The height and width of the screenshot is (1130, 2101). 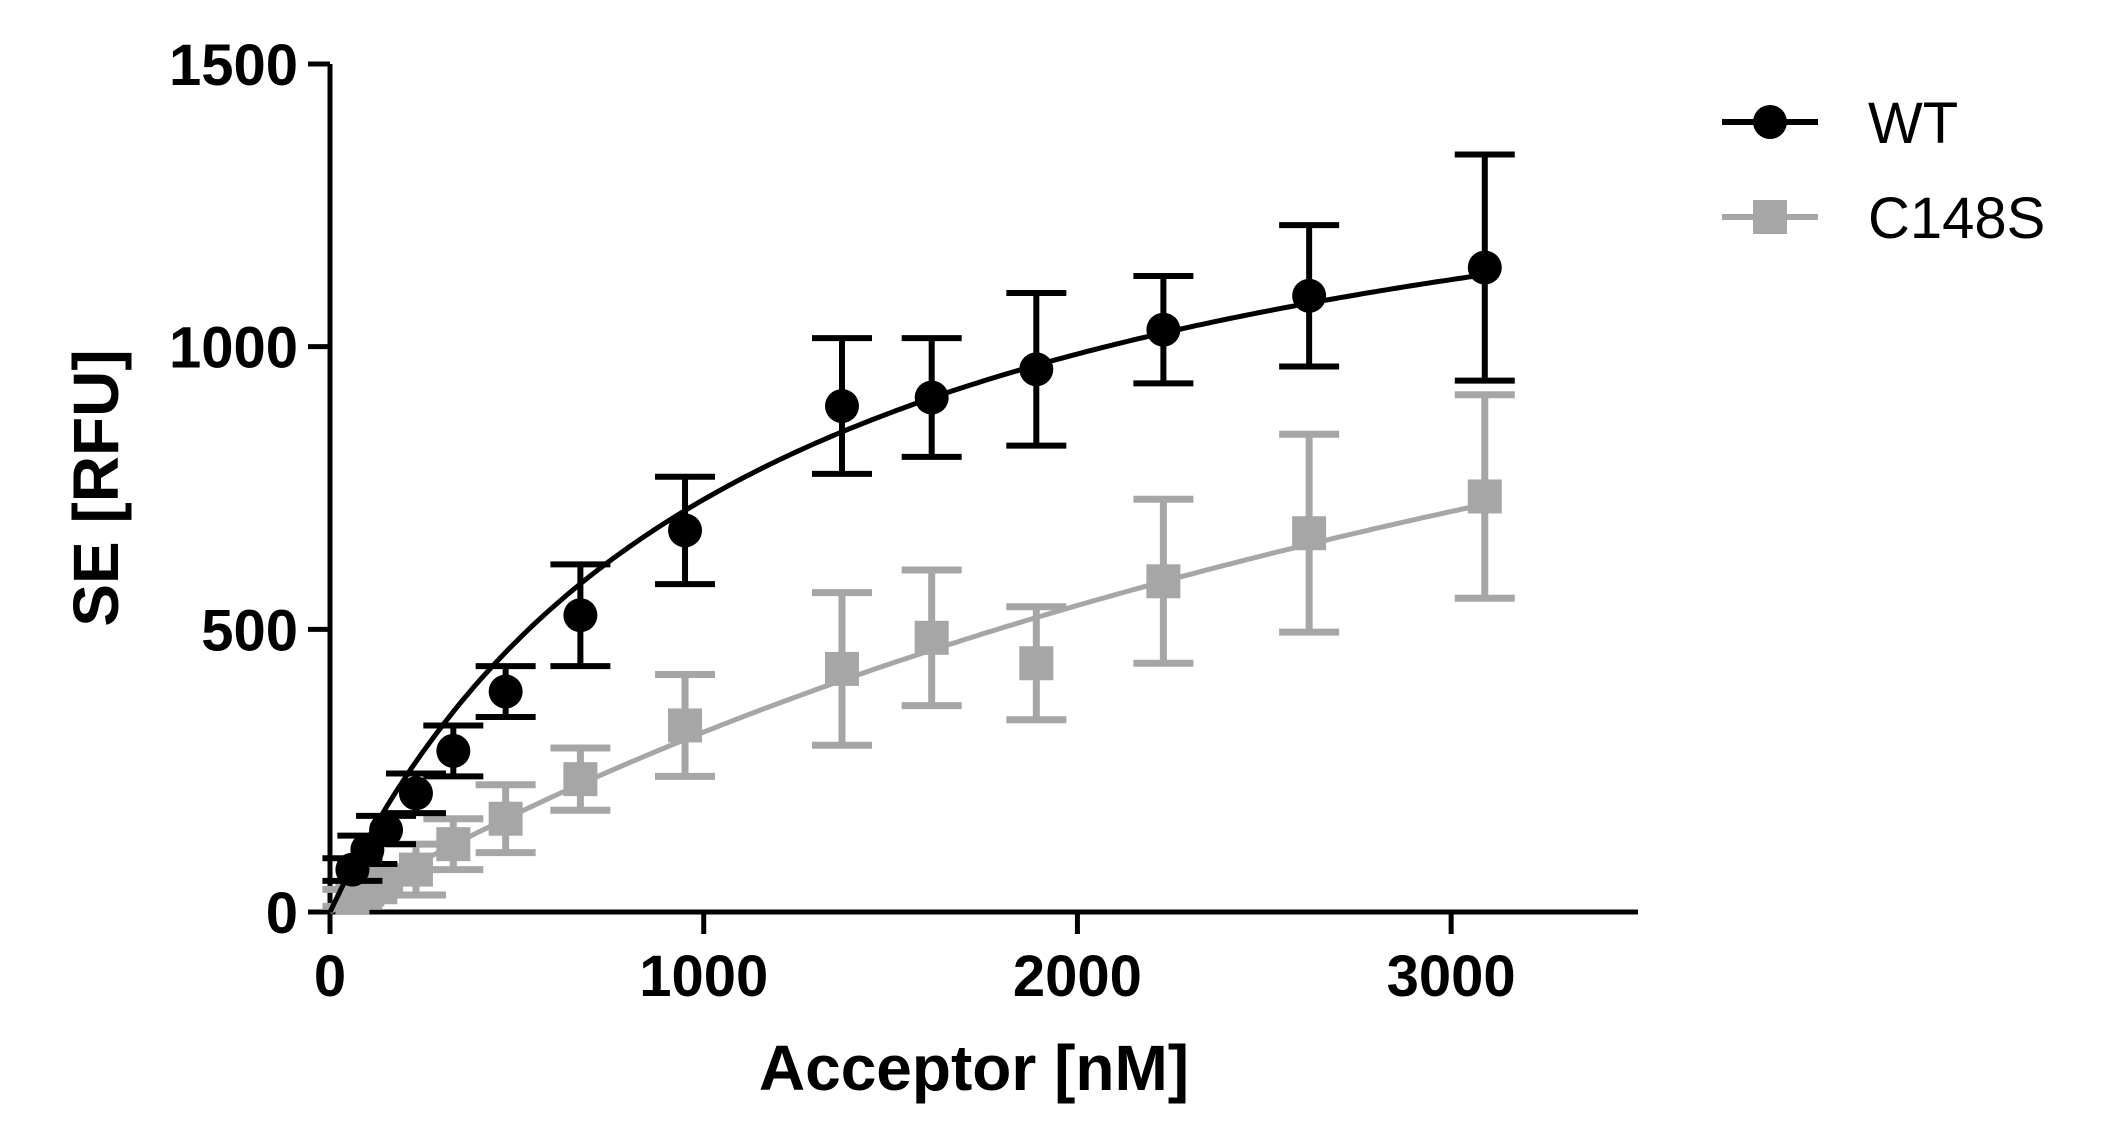 What do you see at coordinates (96, 487) in the screenshot?
I see `y-axis-title: SE [RFU]` at bounding box center [96, 487].